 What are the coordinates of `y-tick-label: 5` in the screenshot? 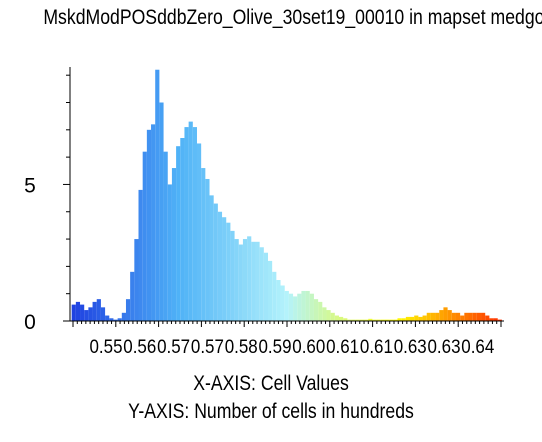 It's located at (30, 185).